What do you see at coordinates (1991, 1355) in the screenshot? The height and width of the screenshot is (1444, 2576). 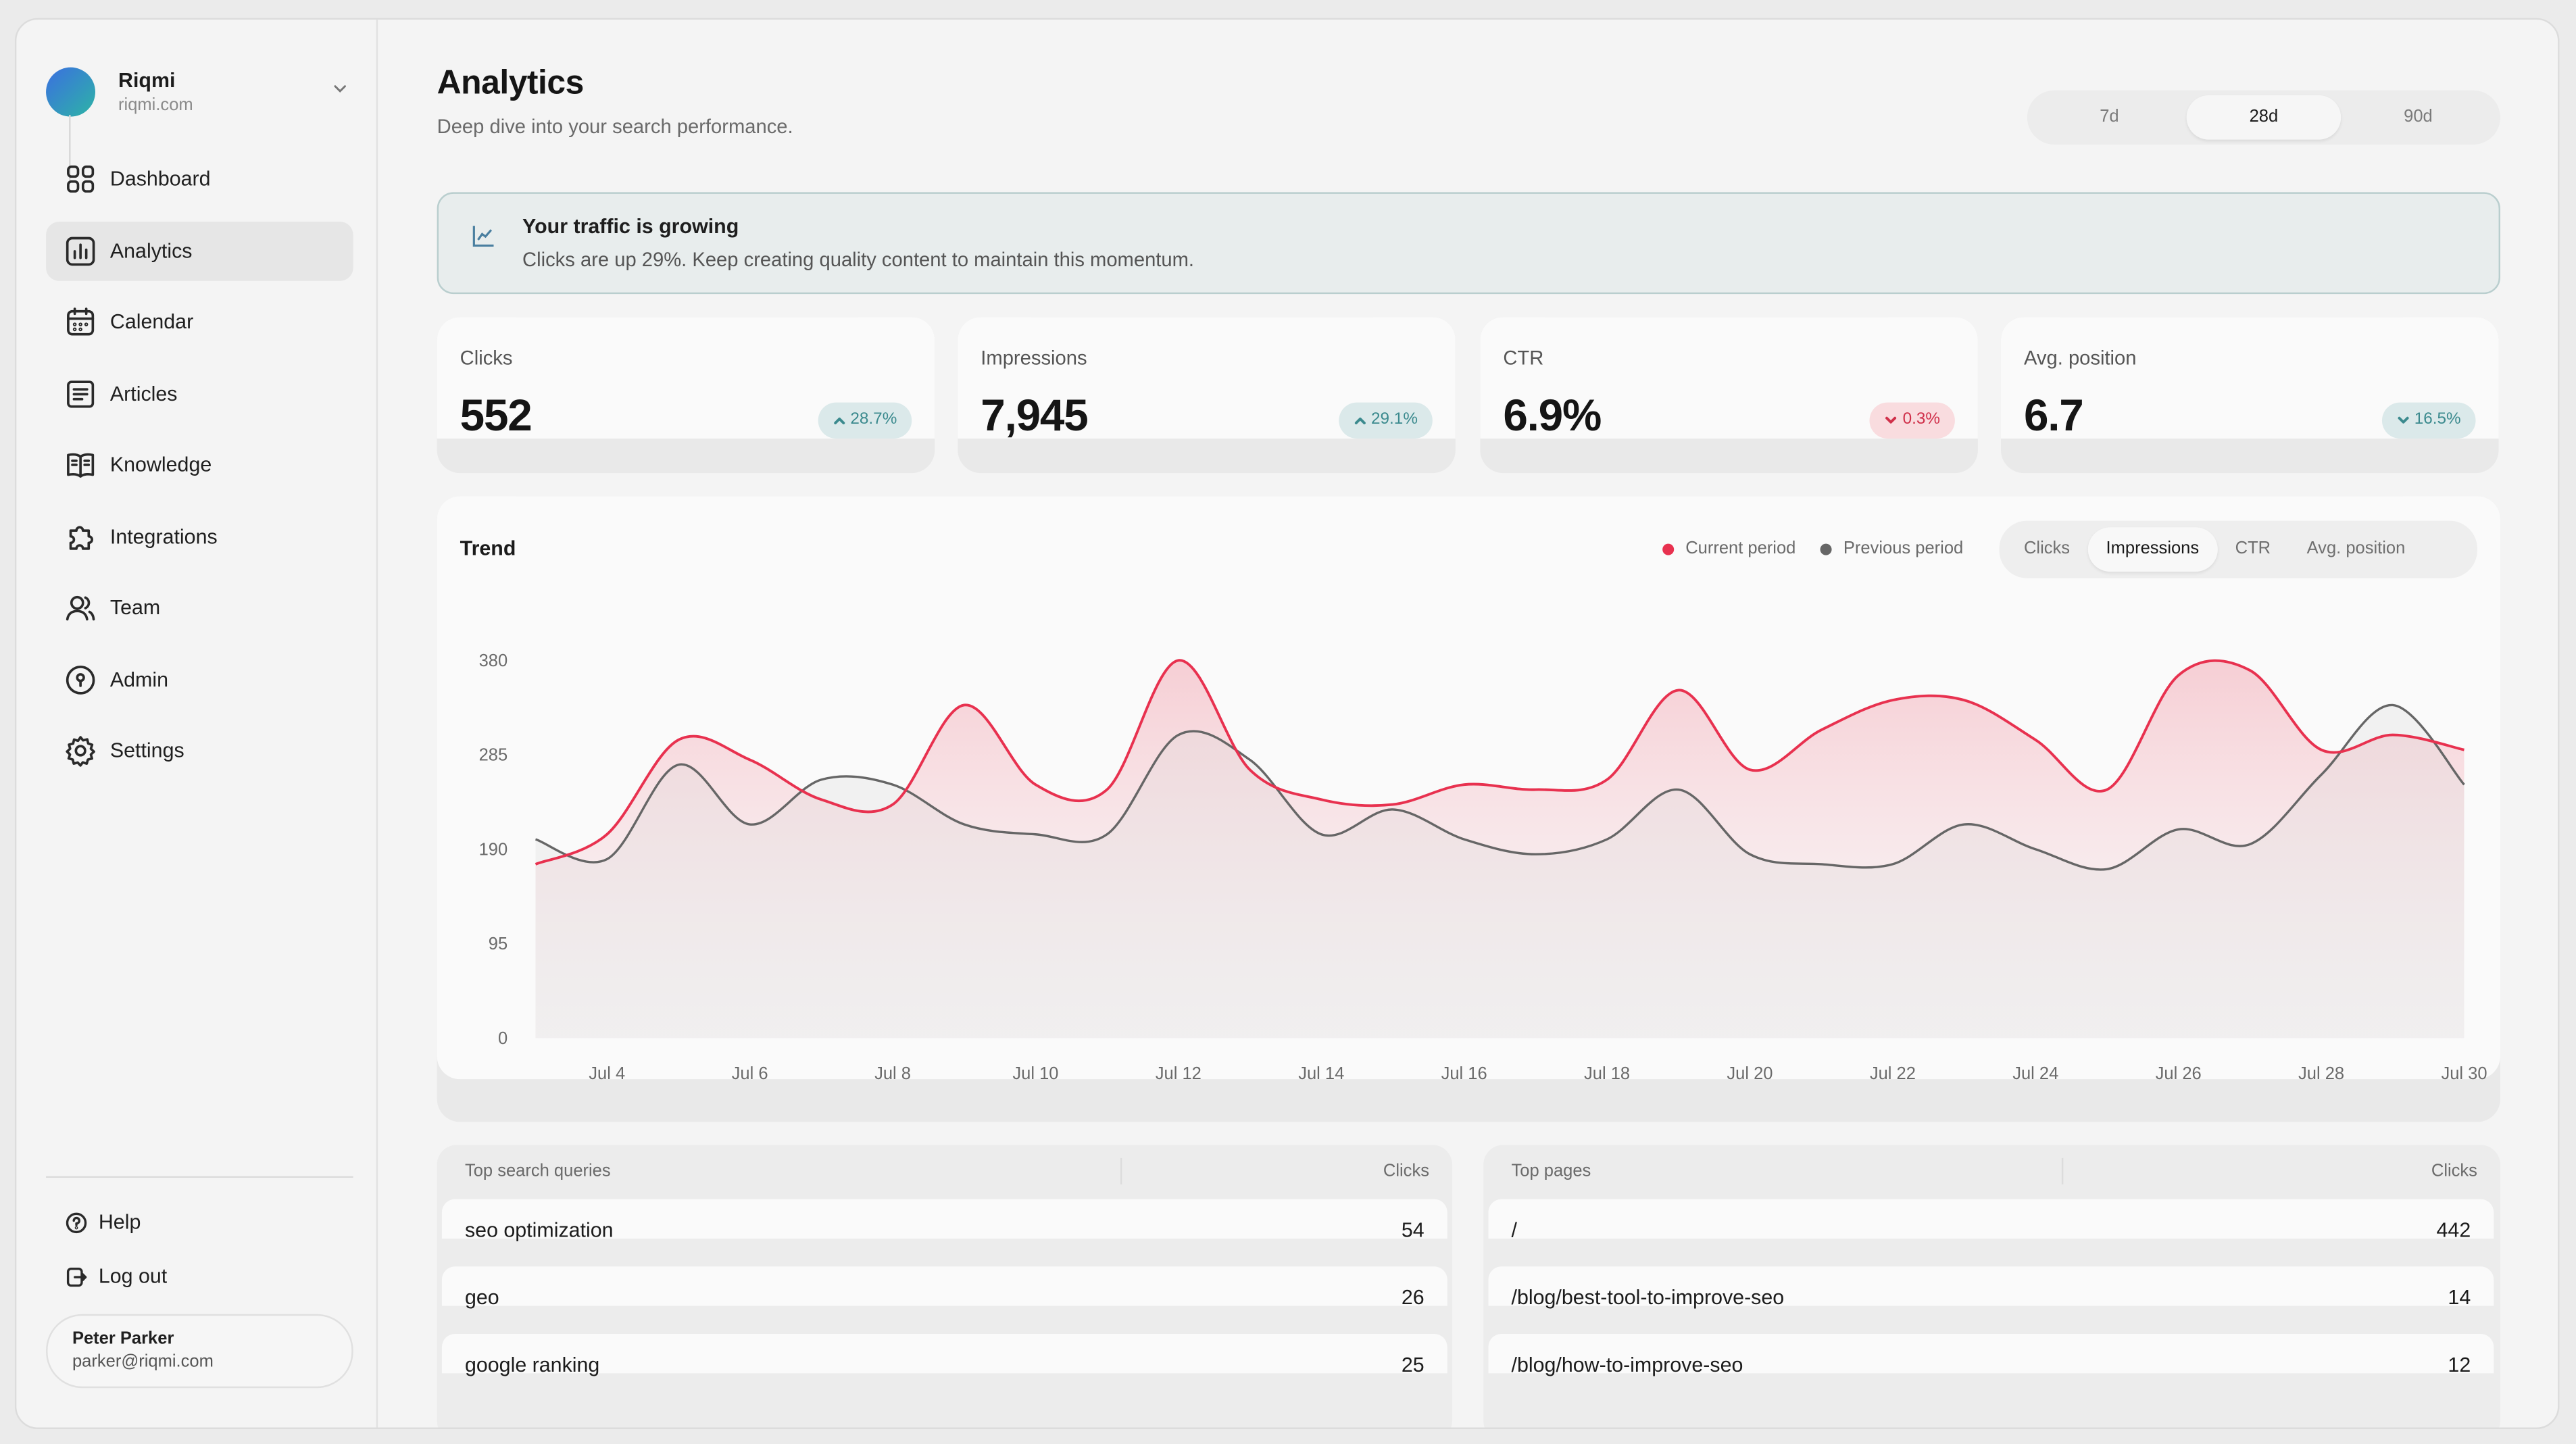 I see `table-row: /blog/how-to-improve-seo 12` at bounding box center [1991, 1355].